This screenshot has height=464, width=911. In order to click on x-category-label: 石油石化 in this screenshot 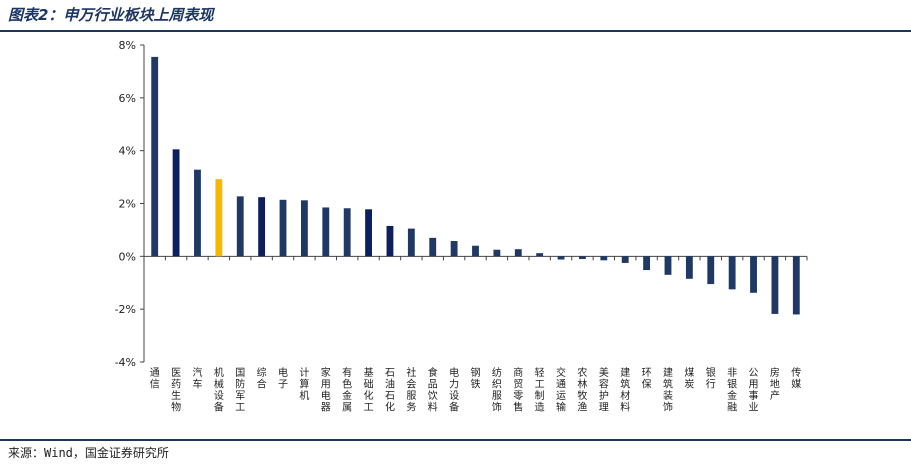, I will do `click(390, 391)`.